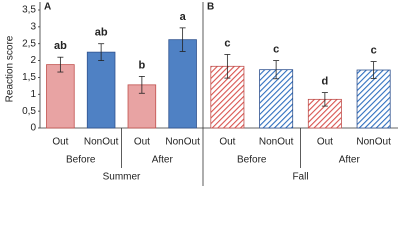  I want to click on y-axis-label: Reaction score, so click(10, 68).